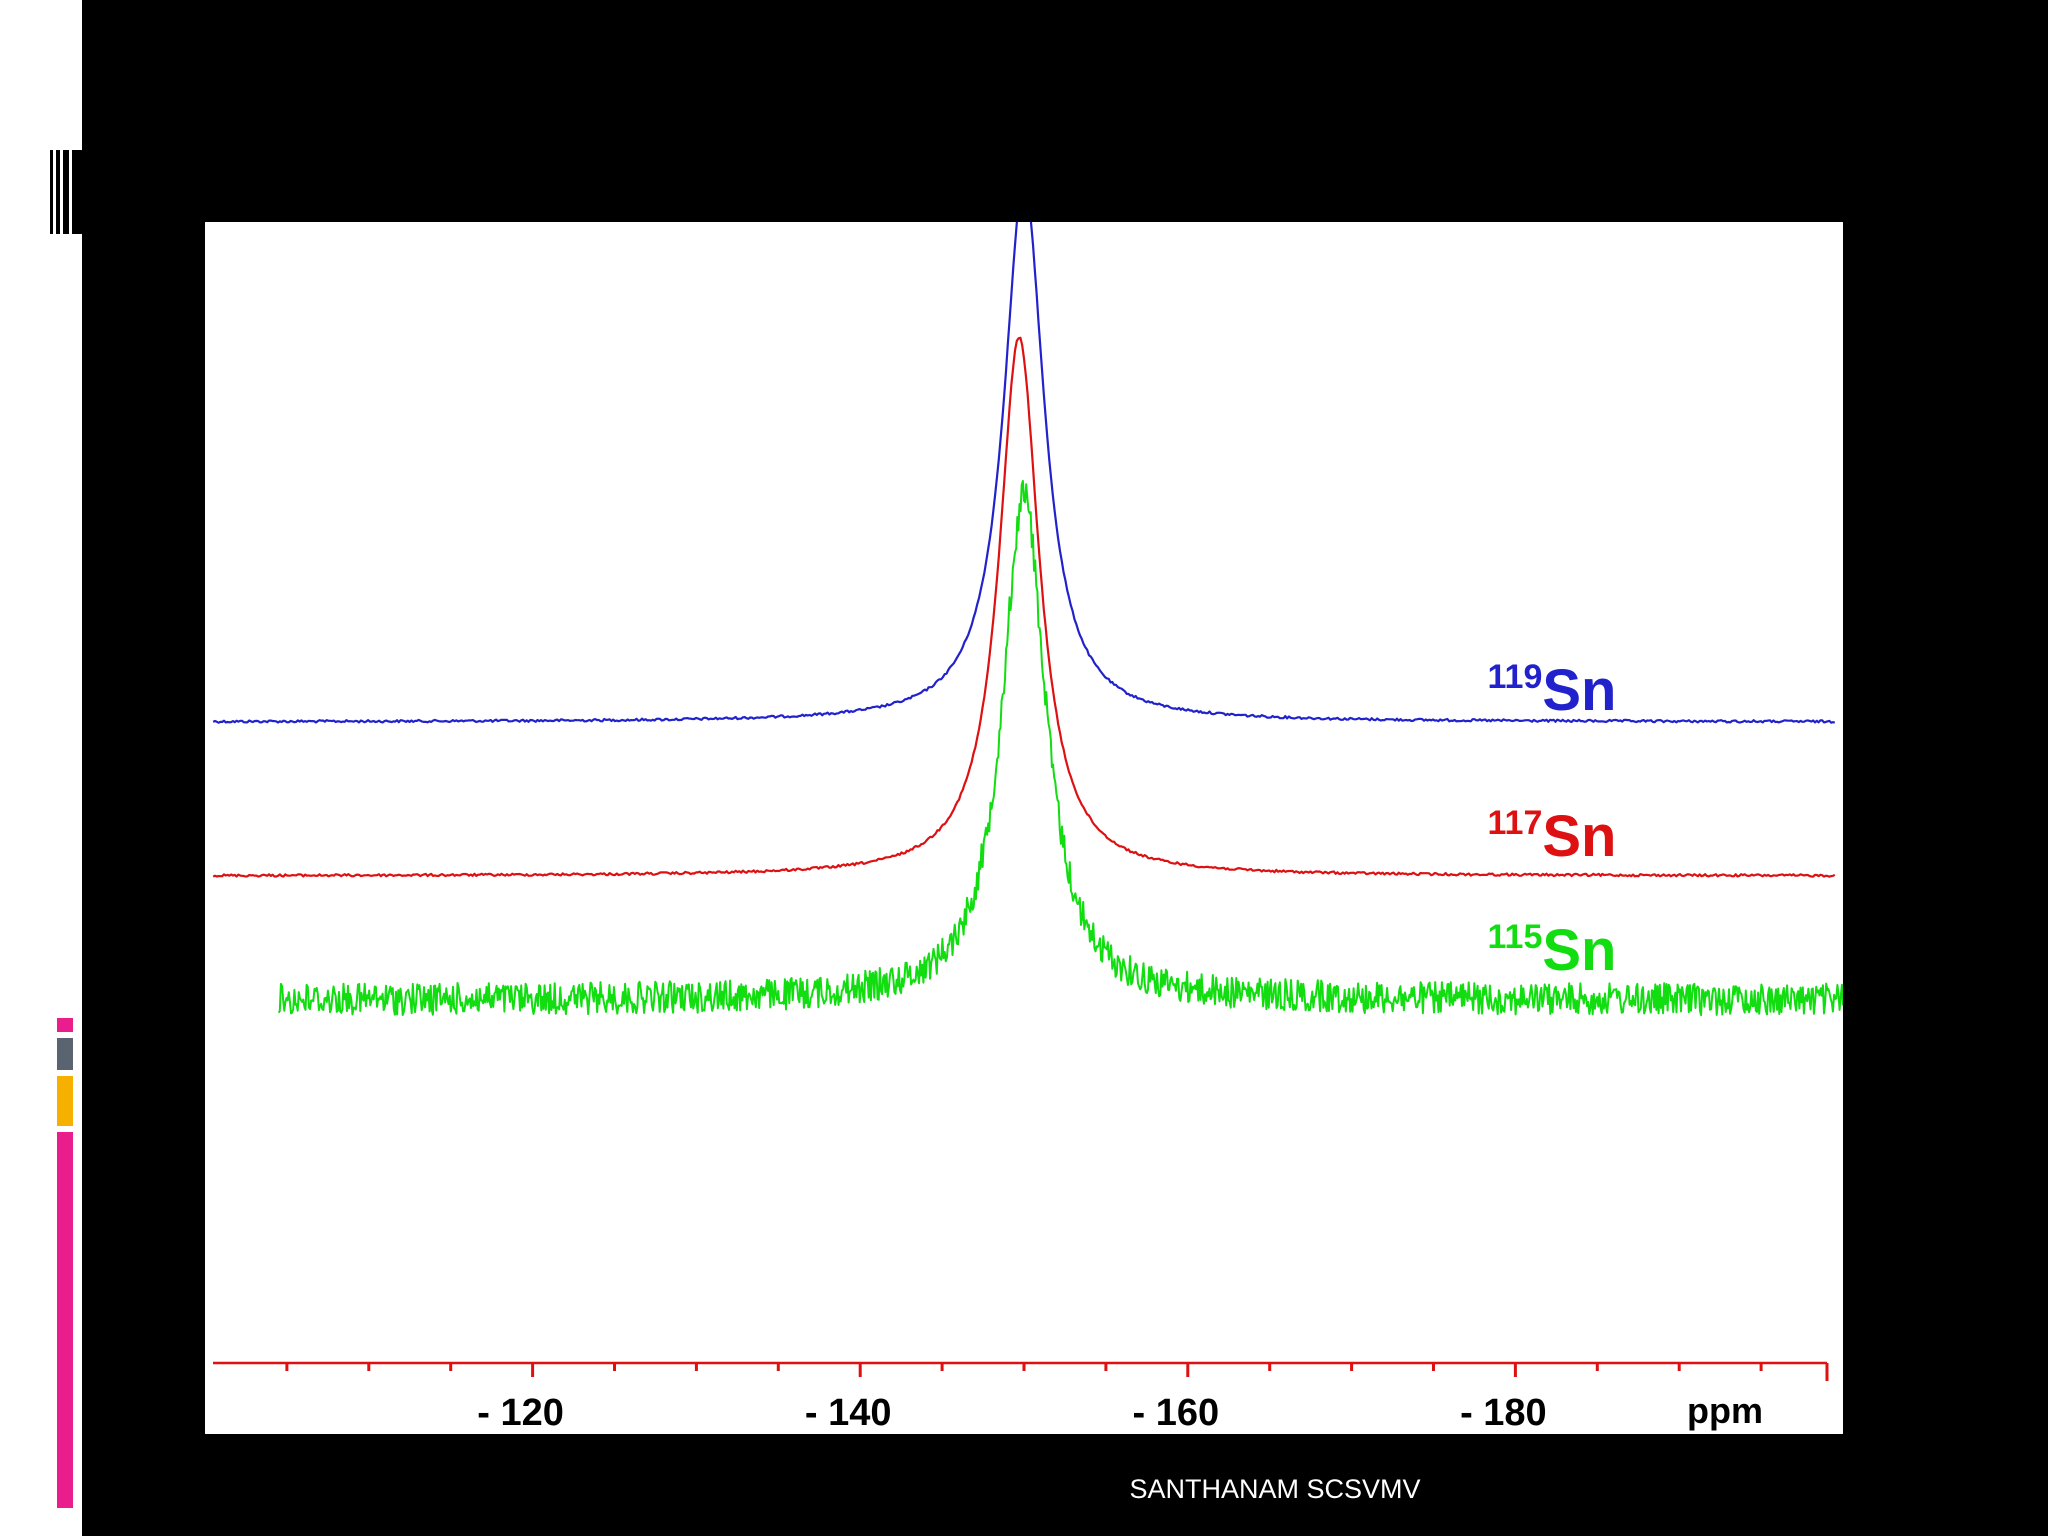  Describe the element at coordinates (1503, 1413) in the screenshot. I see `x-tick-label: - 180` at that location.